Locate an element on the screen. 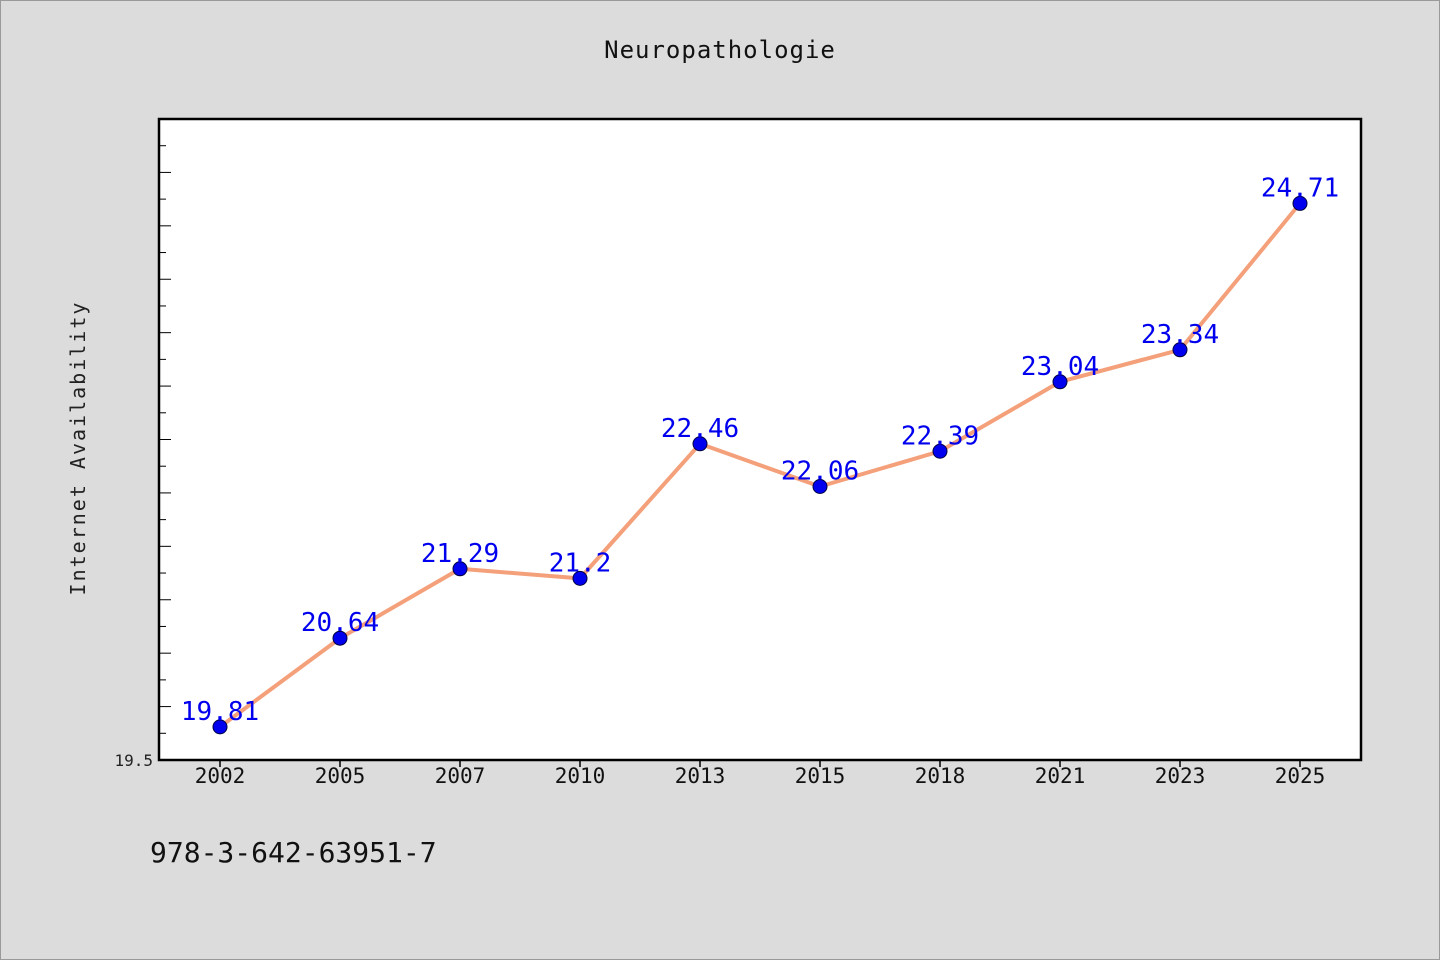 The height and width of the screenshot is (960, 1440). data-label: 23.04 is located at coordinates (1060, 367).